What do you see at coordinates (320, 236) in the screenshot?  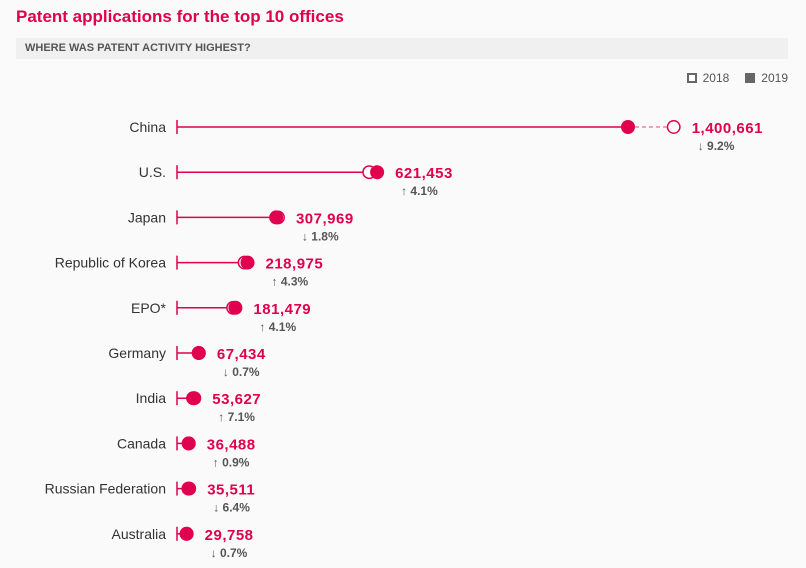 I see `change-label: ↓ 1.8%` at bounding box center [320, 236].